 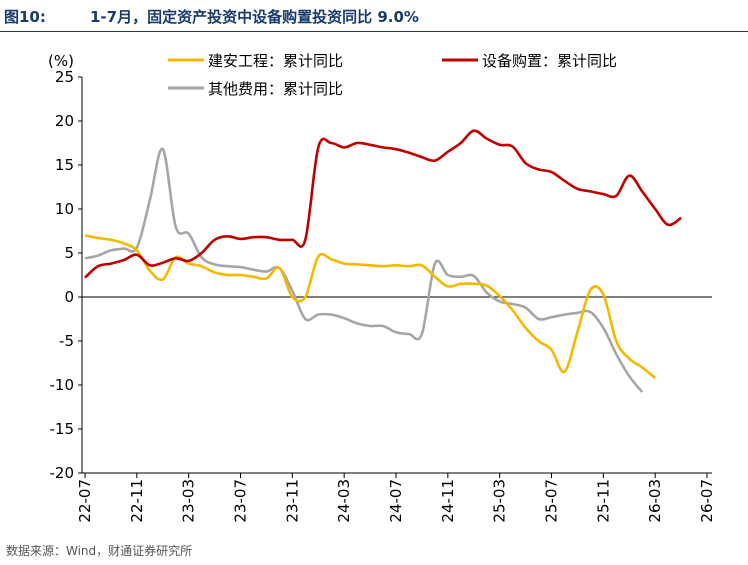 What do you see at coordinates (275, 61) in the screenshot?
I see `legend-label: 建安工程：累计同比` at bounding box center [275, 61].